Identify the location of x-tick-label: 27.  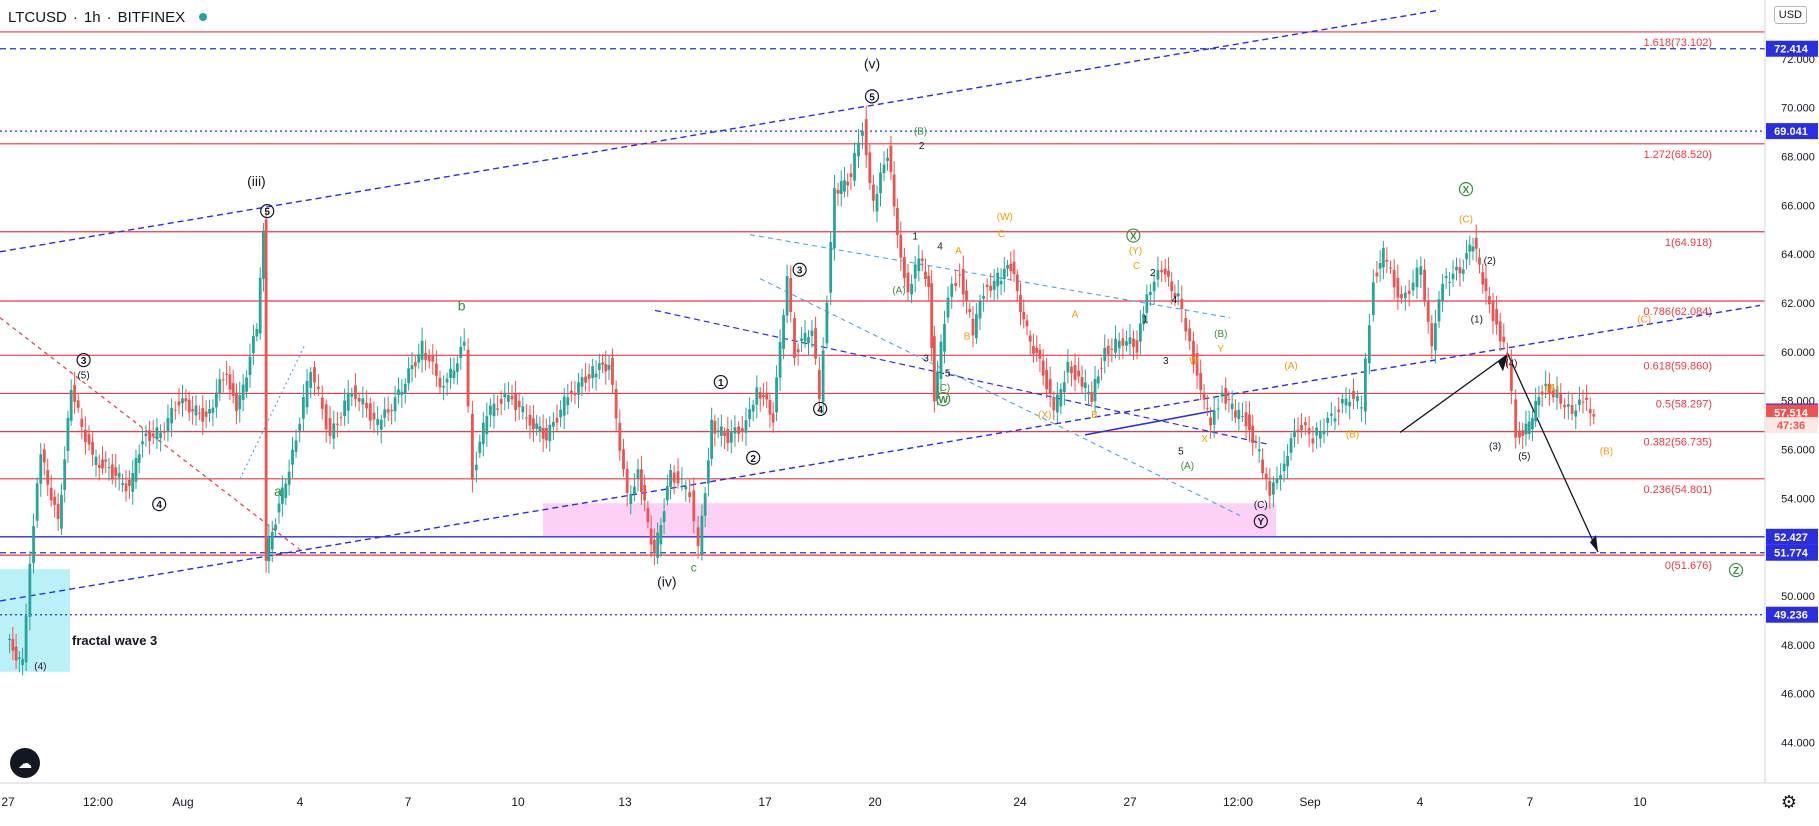
(8, 802).